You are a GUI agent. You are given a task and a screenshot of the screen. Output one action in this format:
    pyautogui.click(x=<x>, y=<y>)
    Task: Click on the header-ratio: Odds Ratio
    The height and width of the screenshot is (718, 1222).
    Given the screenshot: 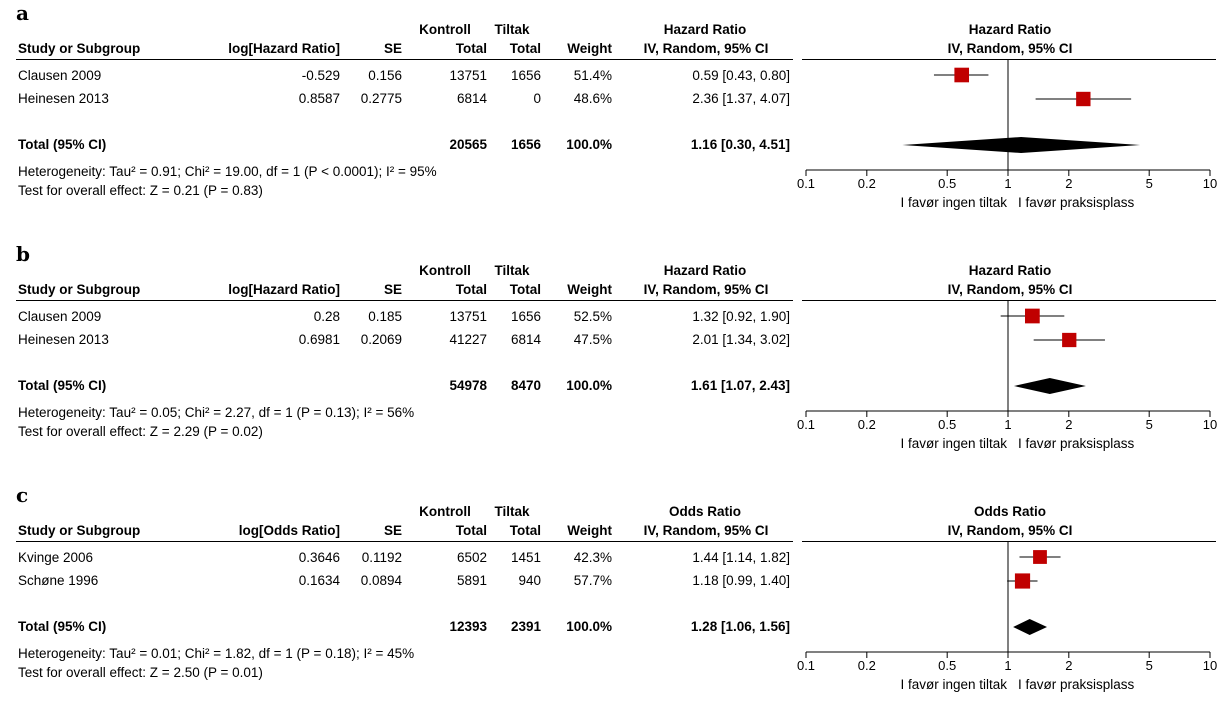 What is the action you would take?
    pyautogui.click(x=704, y=511)
    